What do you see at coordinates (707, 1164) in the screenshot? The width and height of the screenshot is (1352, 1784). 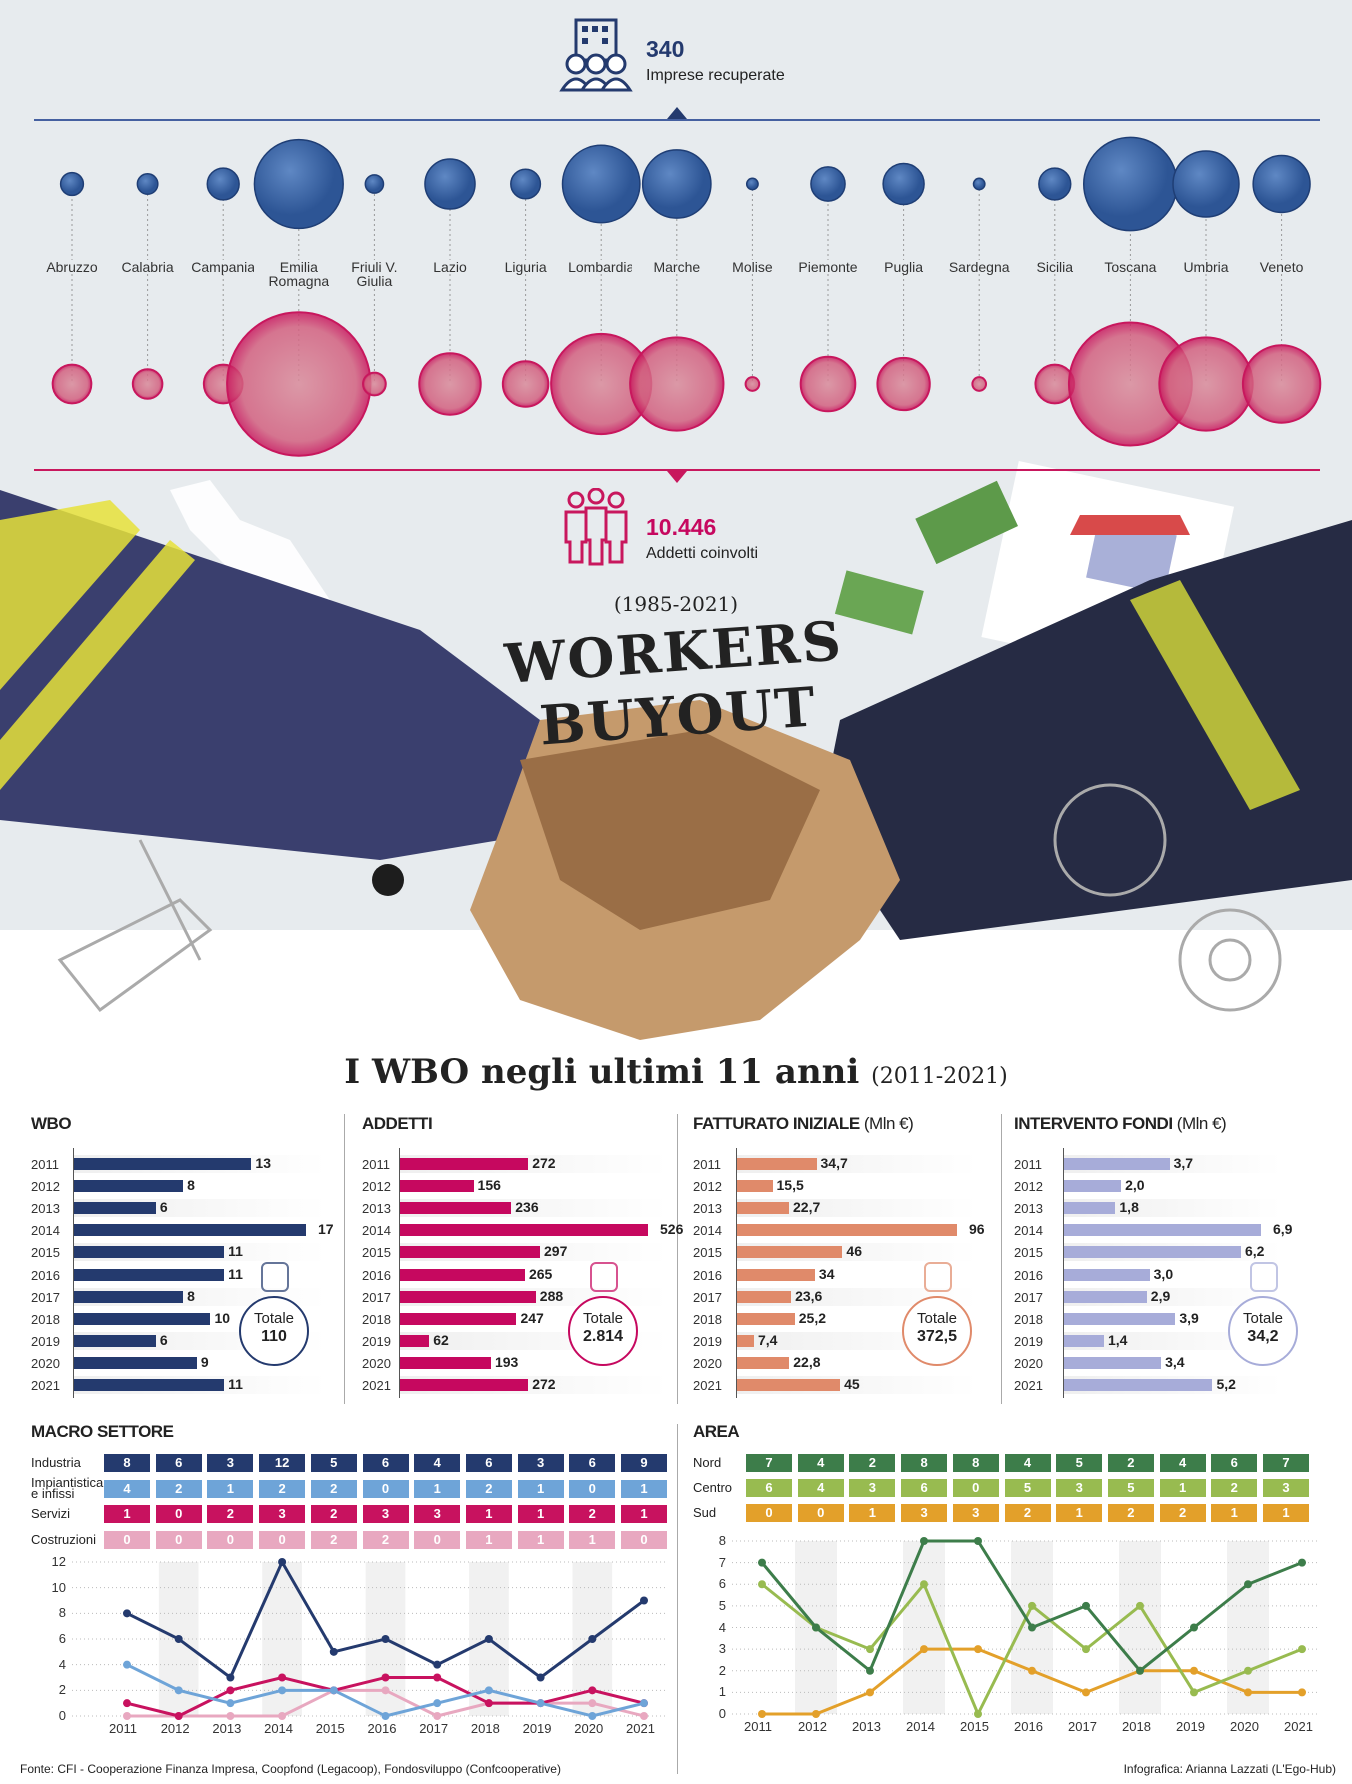 I see `year-label: 2011` at bounding box center [707, 1164].